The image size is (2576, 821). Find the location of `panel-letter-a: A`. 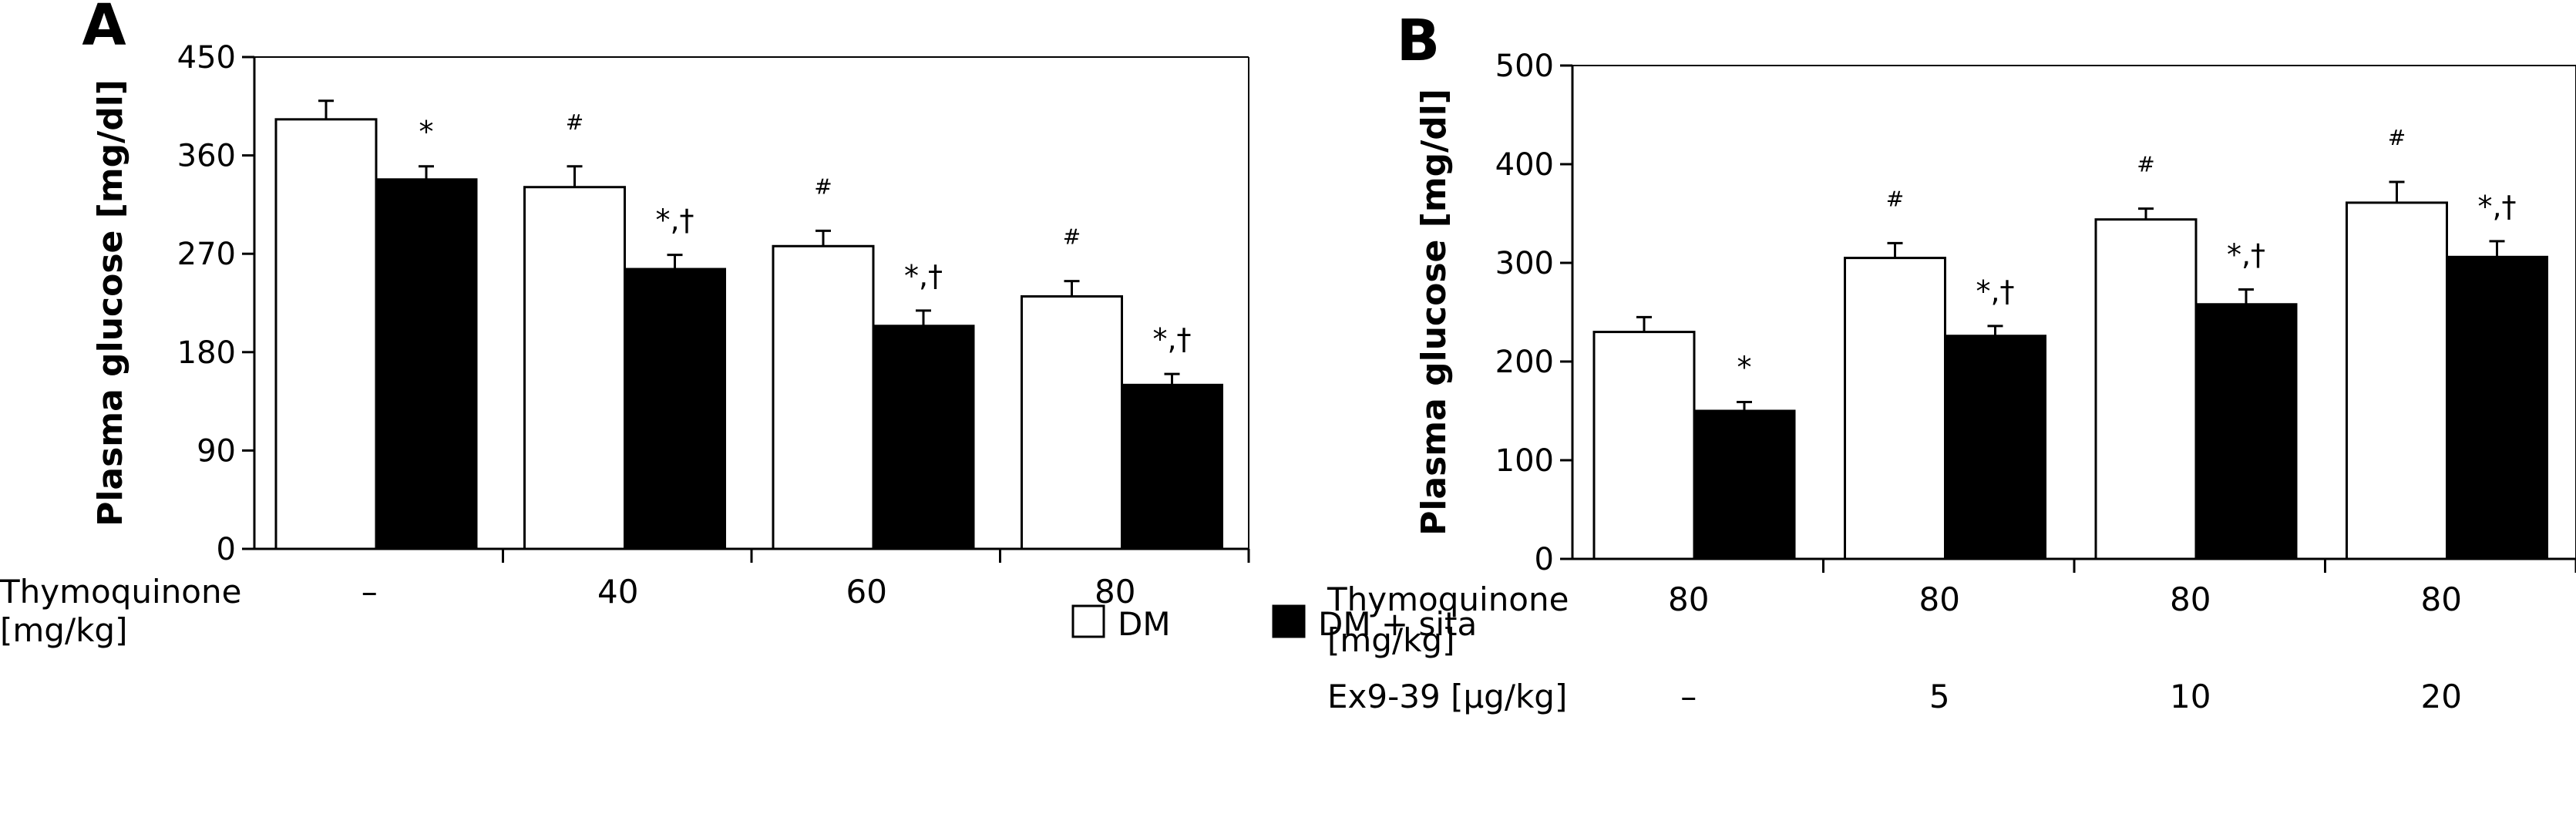

panel-letter-a: A is located at coordinates (104, 30).